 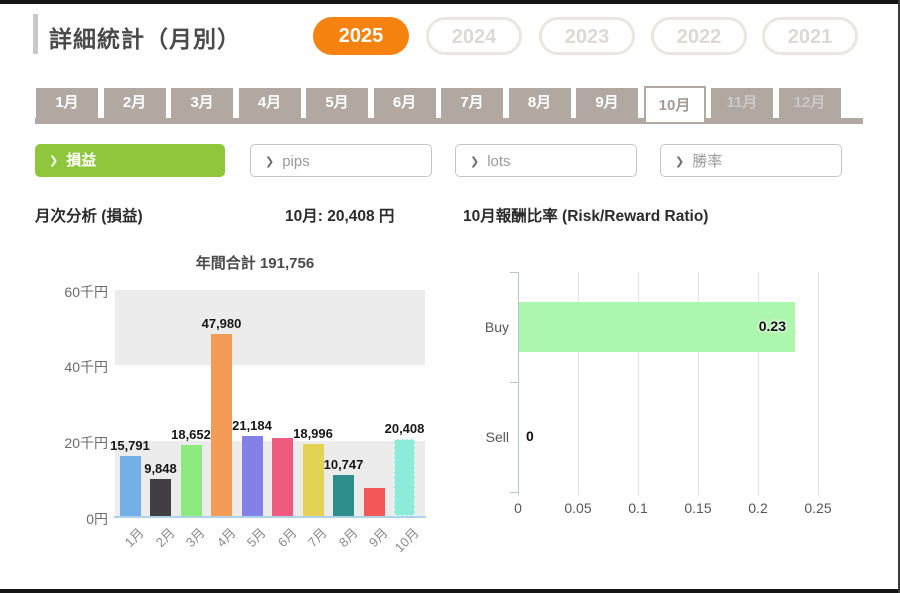 What do you see at coordinates (539, 103) in the screenshot?
I see `tab-month-8: 8月` at bounding box center [539, 103].